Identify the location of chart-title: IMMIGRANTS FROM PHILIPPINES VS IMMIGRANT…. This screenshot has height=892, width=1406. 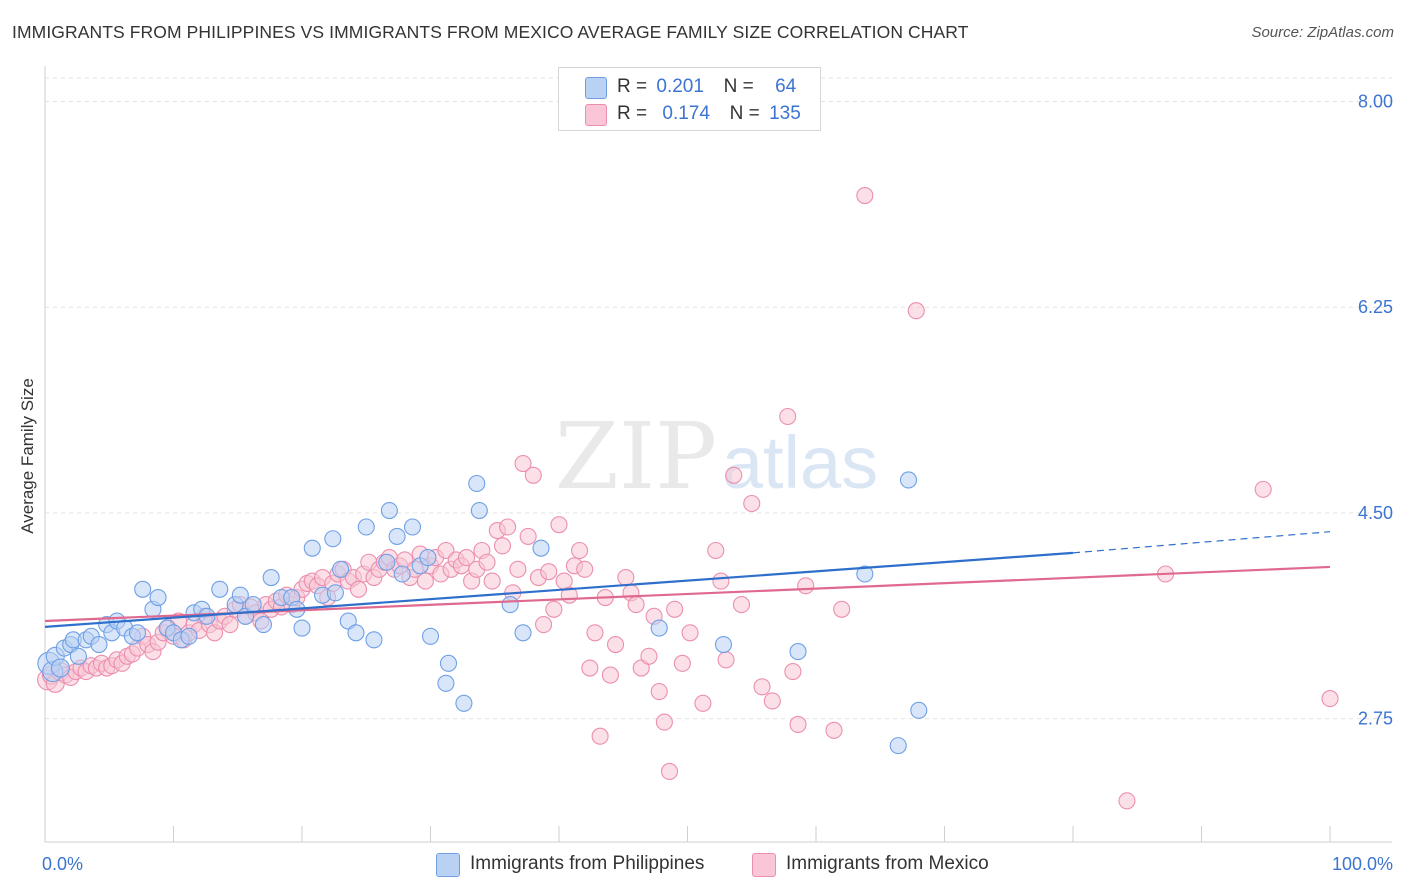
(490, 32).